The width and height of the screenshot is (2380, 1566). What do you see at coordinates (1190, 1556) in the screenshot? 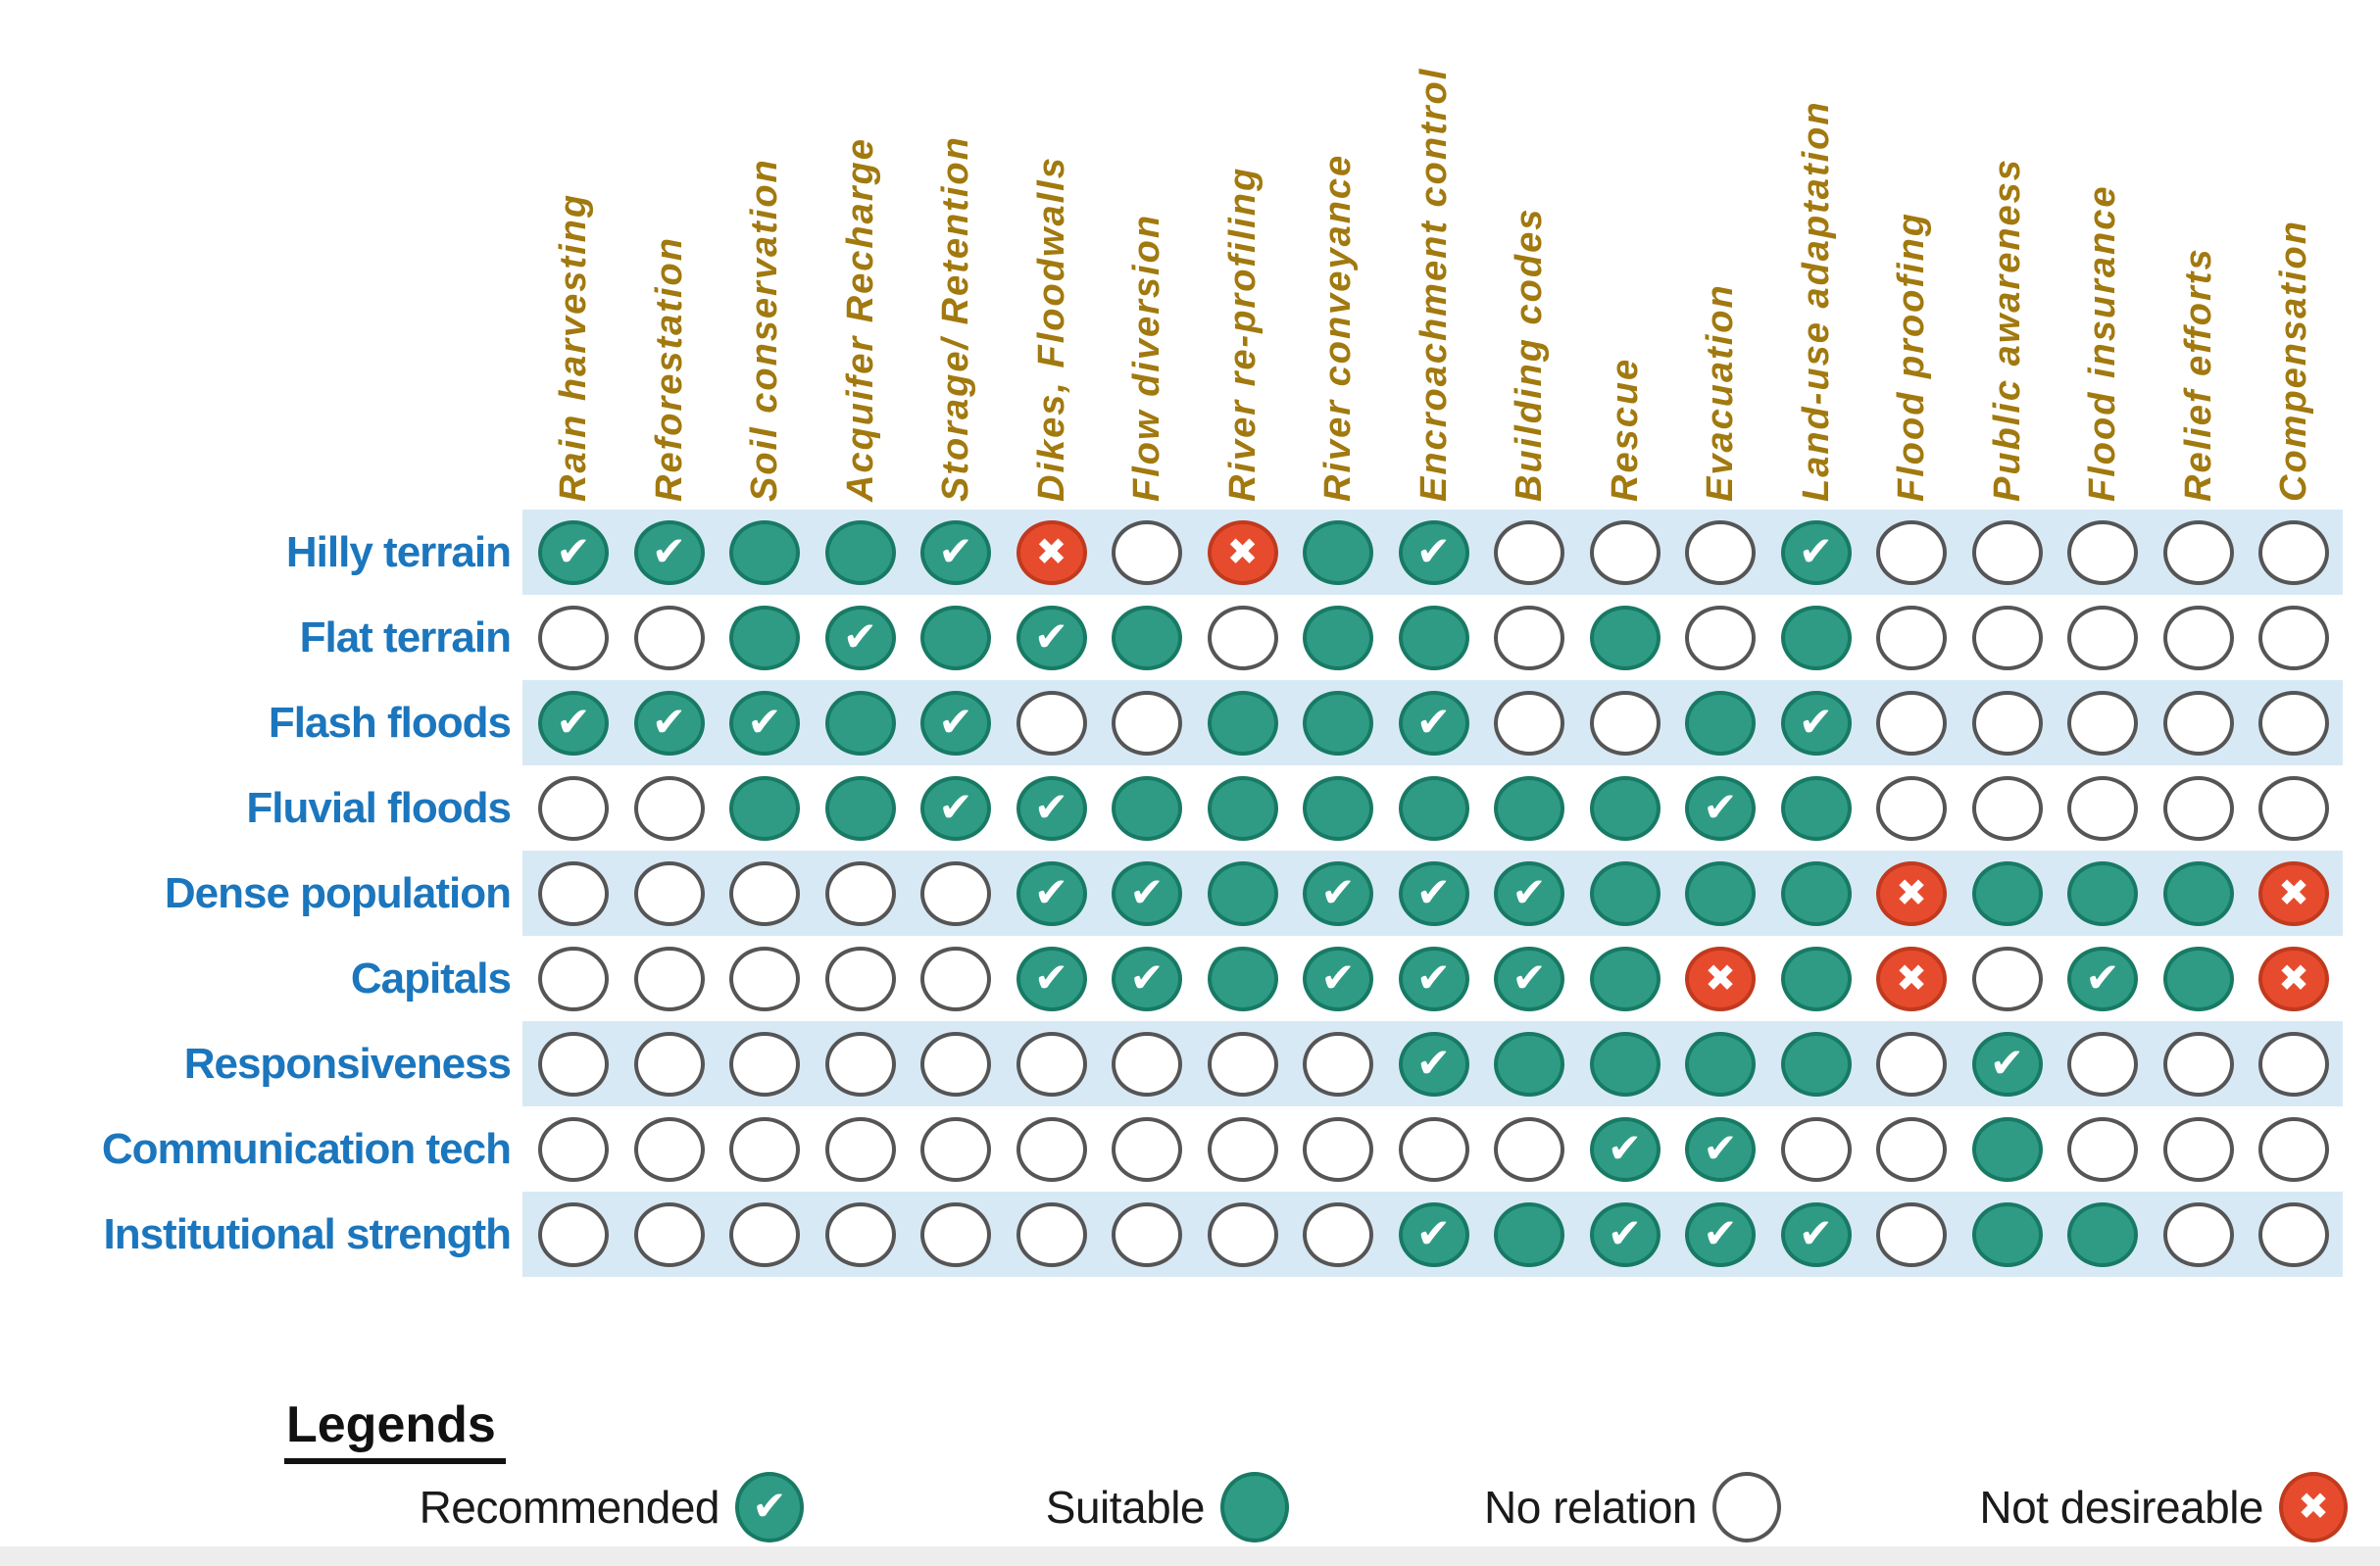
I see `bottom-strip` at bounding box center [1190, 1556].